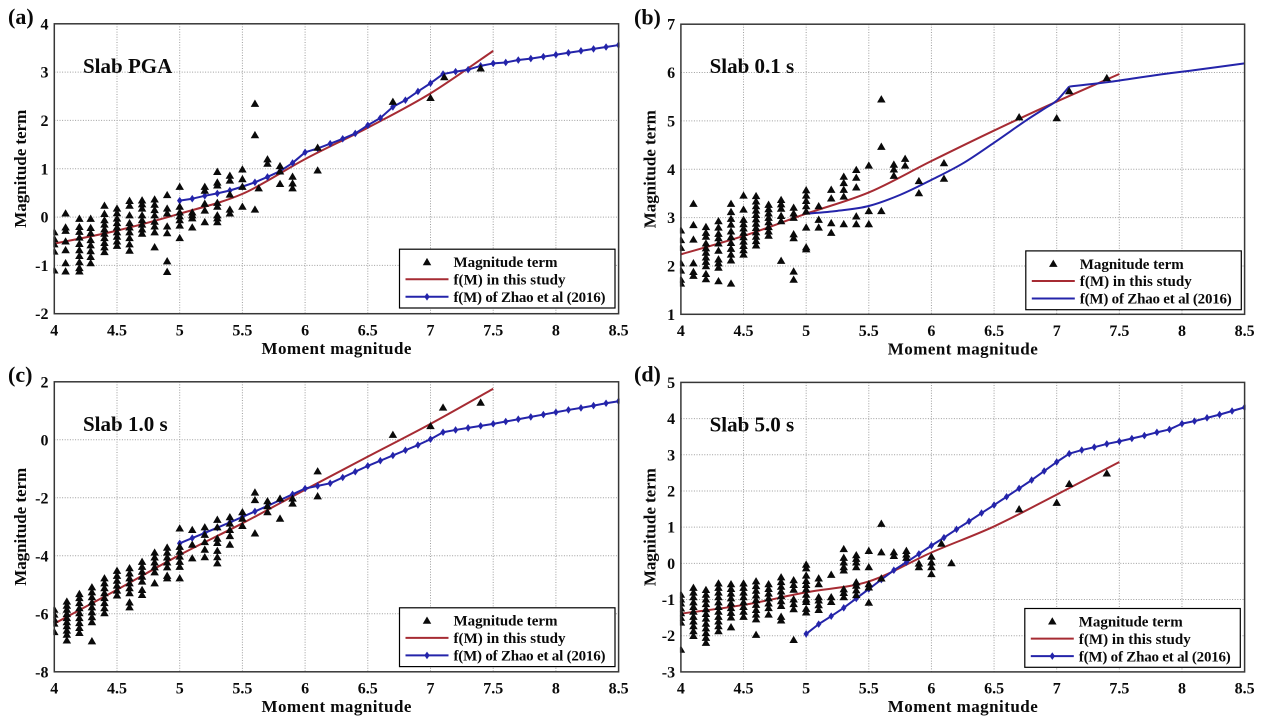 The height and width of the screenshot is (724, 1268). What do you see at coordinates (21, 16) in the screenshot?
I see `svg-text: (a)` at bounding box center [21, 16].